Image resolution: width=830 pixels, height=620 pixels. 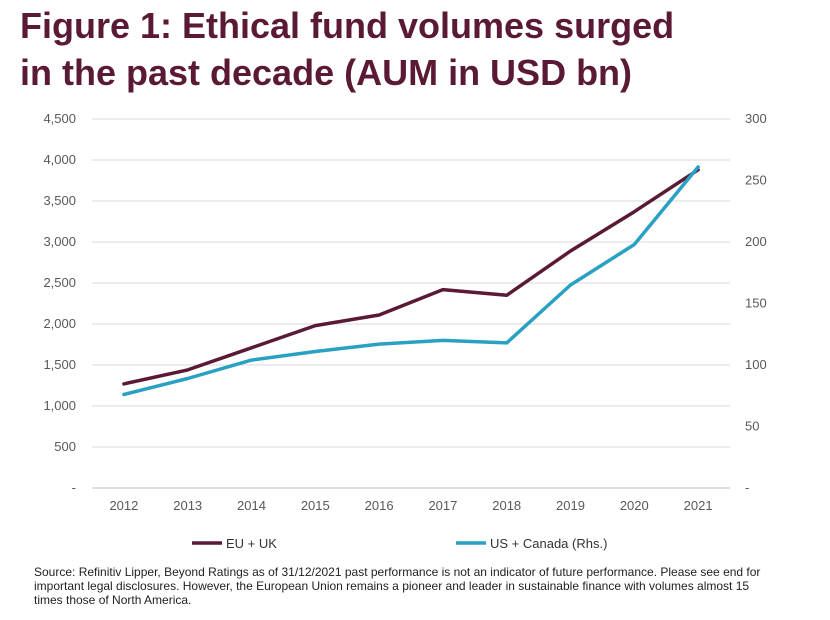 I want to click on legend-label: EU + UK, so click(x=251, y=543).